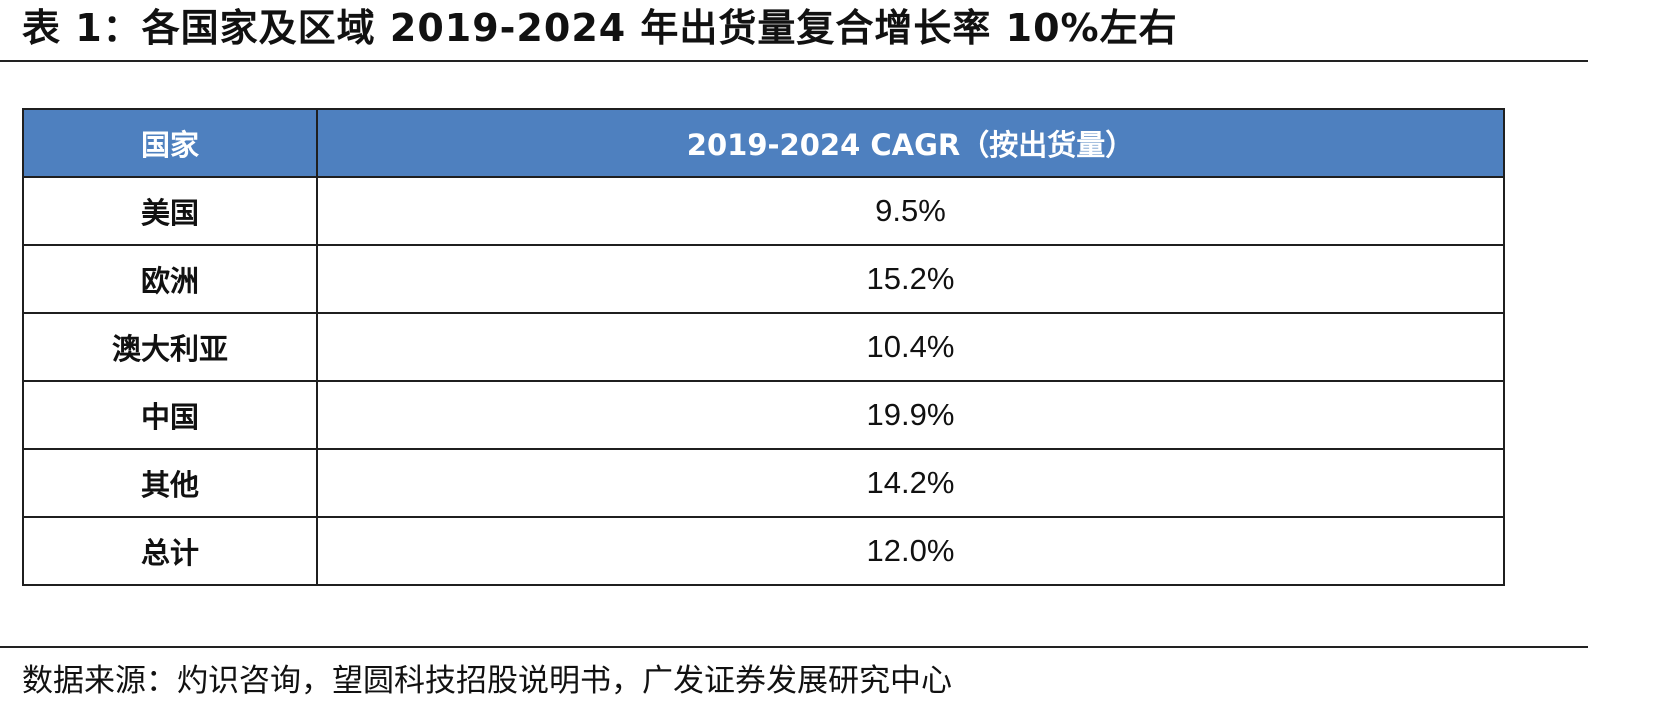  What do you see at coordinates (910, 483) in the screenshot?
I see `cagr-cell: 14.2%` at bounding box center [910, 483].